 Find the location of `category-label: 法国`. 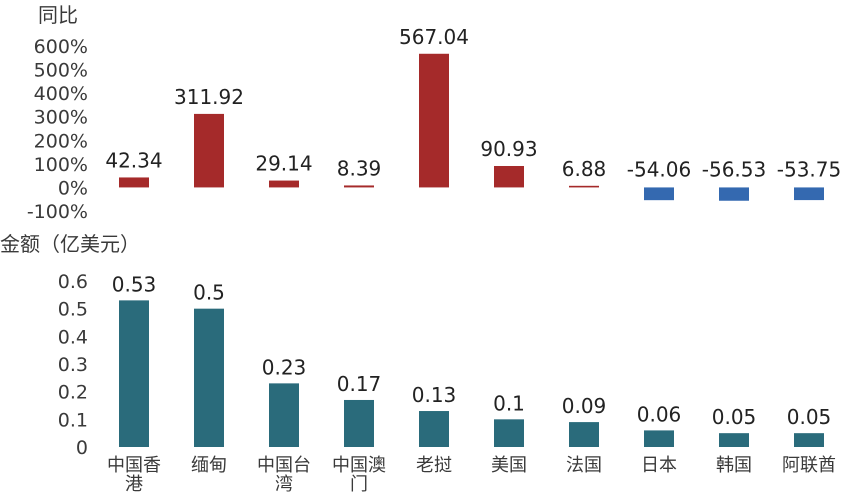

category-label: 法国 is located at coordinates (584, 465).